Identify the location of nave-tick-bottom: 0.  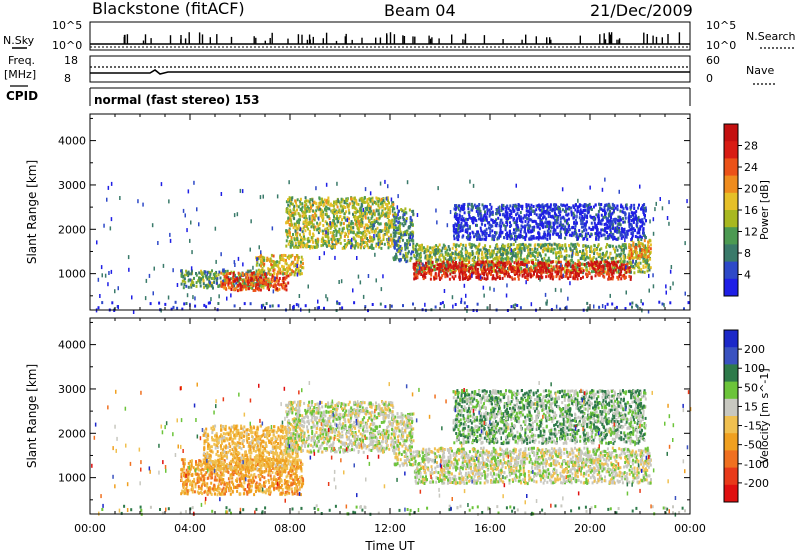
(709, 78).